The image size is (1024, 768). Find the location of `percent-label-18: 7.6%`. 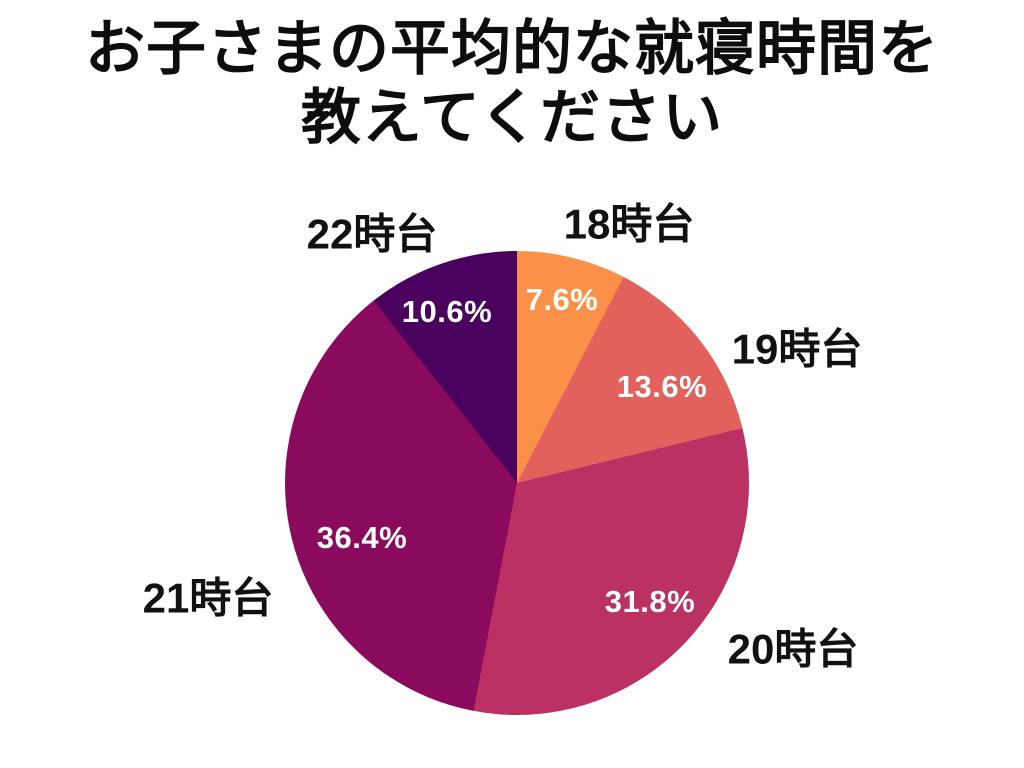

percent-label-18: 7.6% is located at coordinates (562, 299).